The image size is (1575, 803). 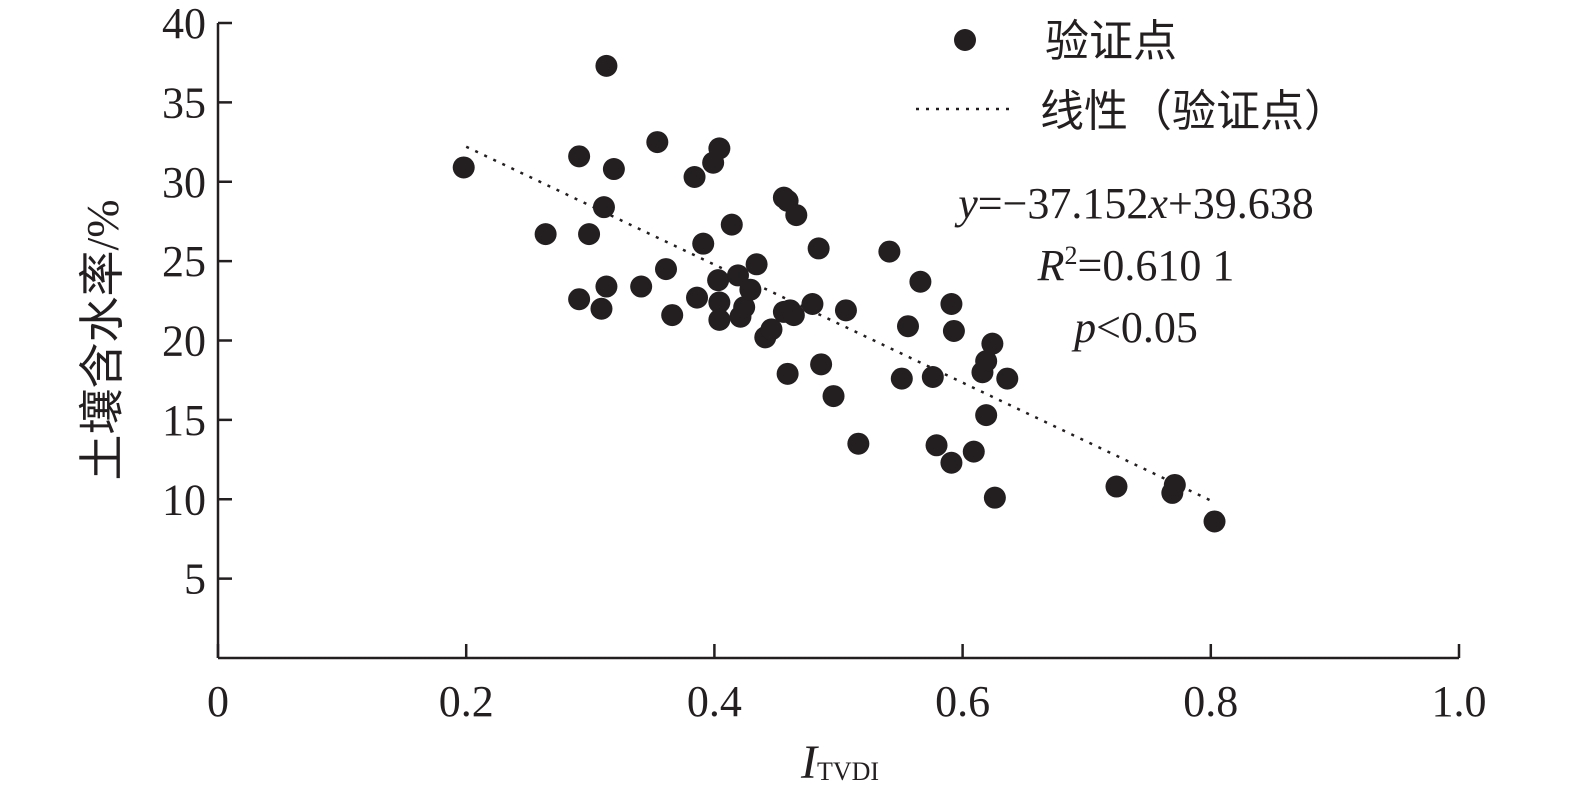 I want to click on y-tick-label: 25, so click(x=184, y=261).